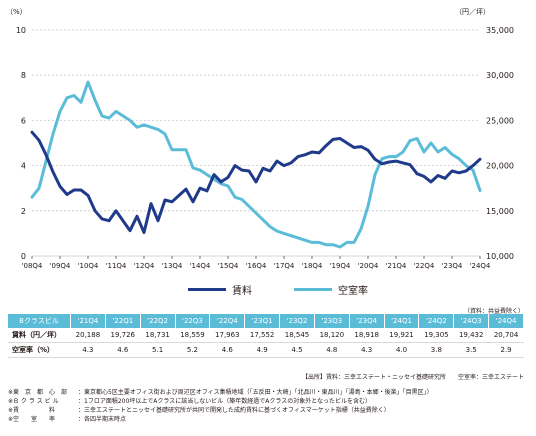 The width and height of the screenshot is (536, 436). What do you see at coordinates (21, 143) in the screenshot?
I see `left-axis-ticks: 10 8 6 4 2 0` at bounding box center [21, 143].